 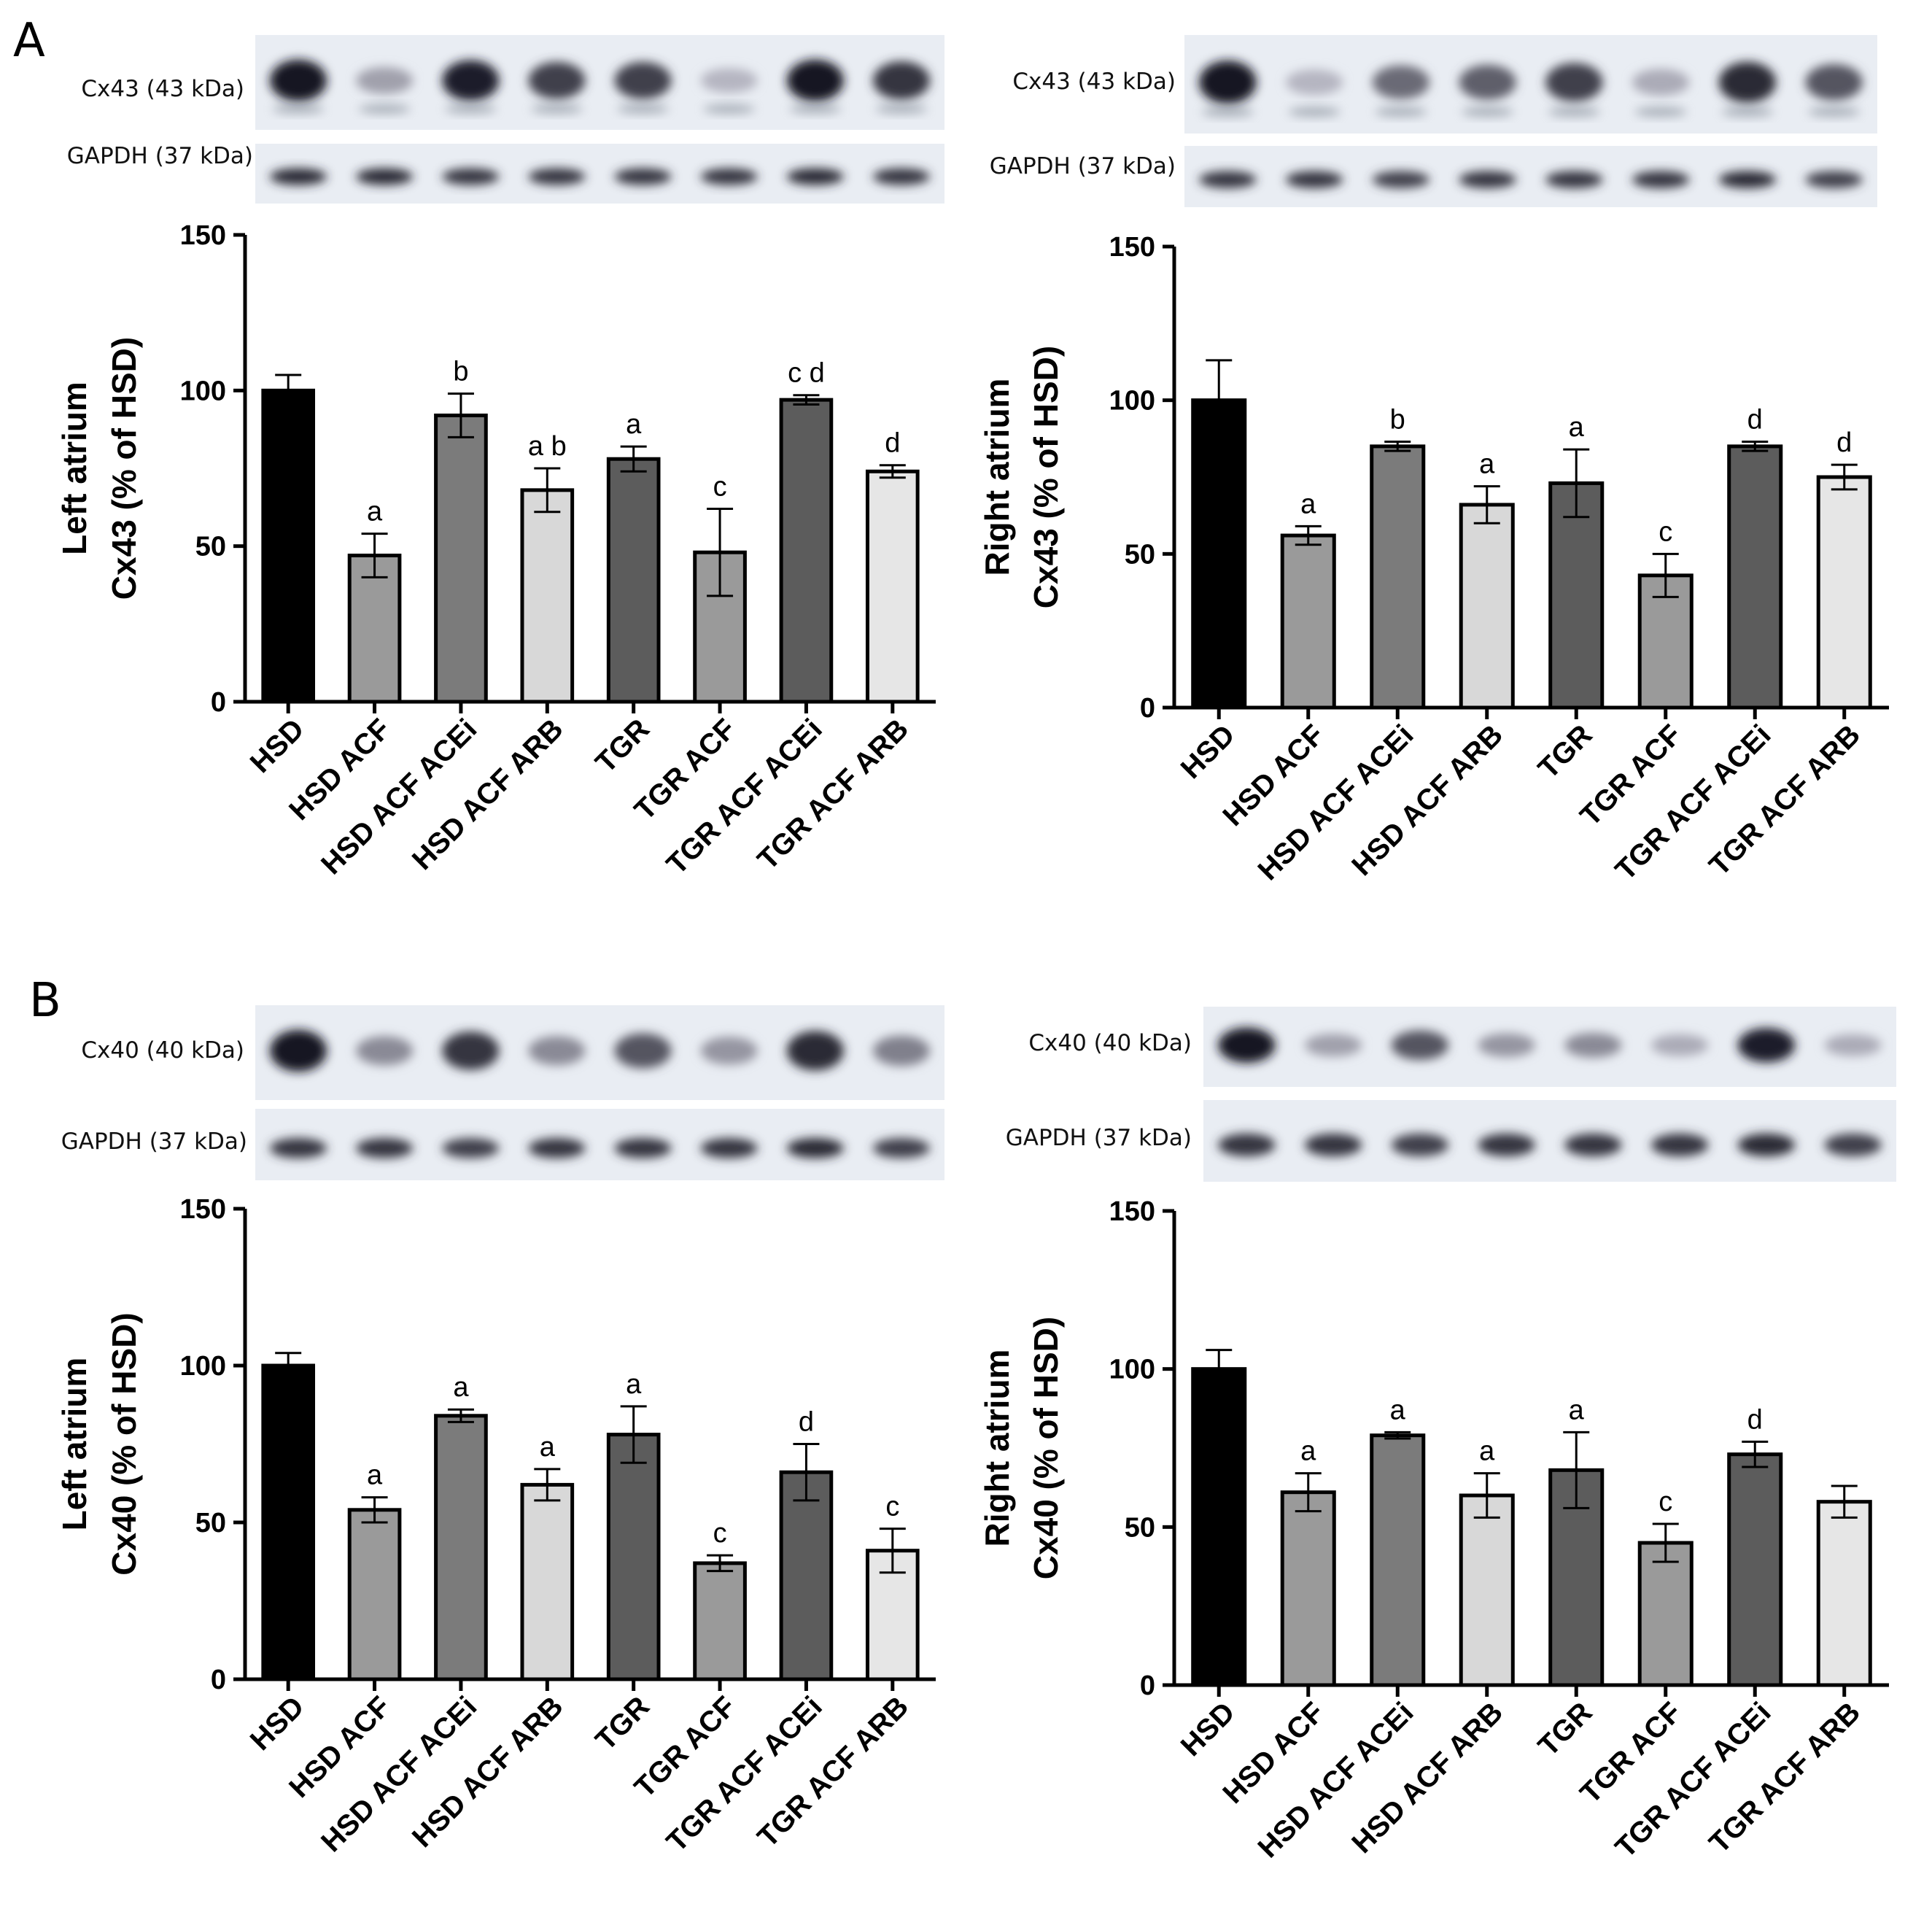 What do you see at coordinates (29, 41) in the screenshot?
I see `panel-letter-a: A` at bounding box center [29, 41].